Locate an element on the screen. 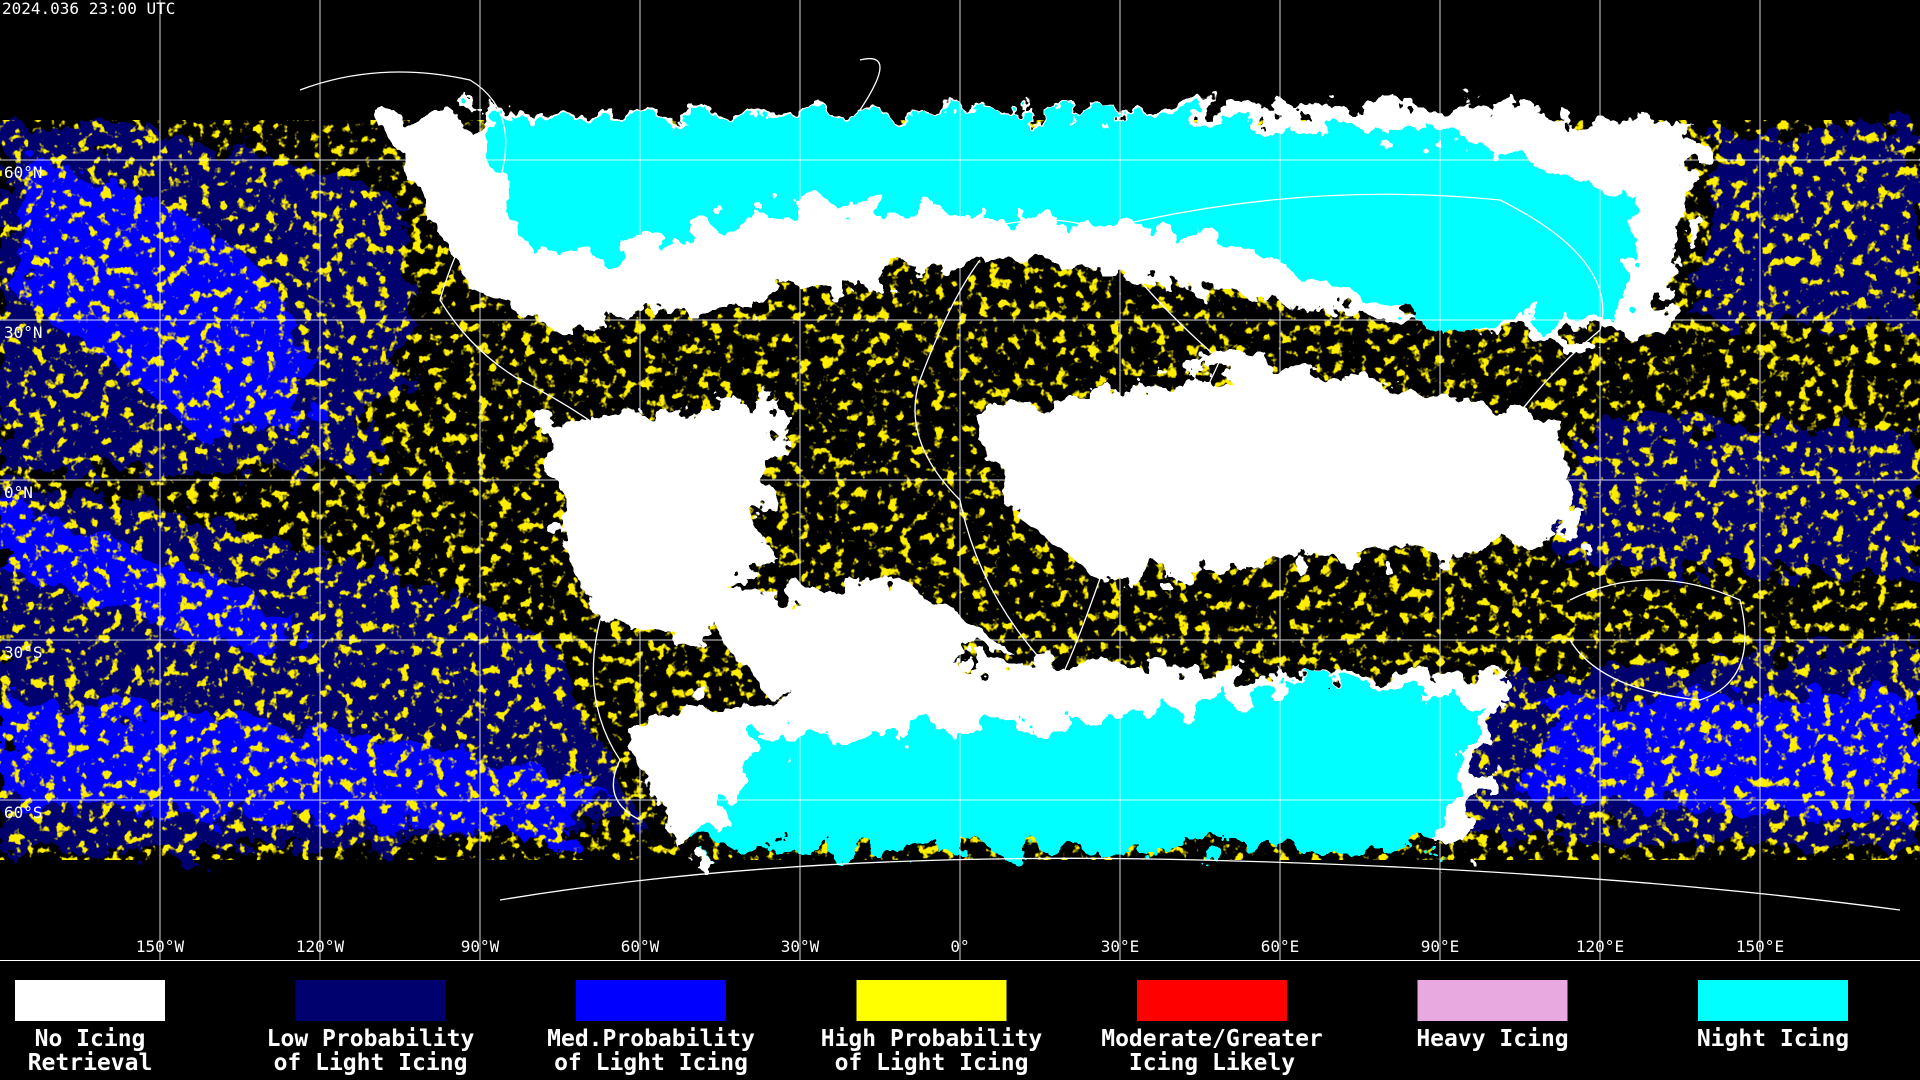  longitude-label: 60°W is located at coordinates (640, 946).